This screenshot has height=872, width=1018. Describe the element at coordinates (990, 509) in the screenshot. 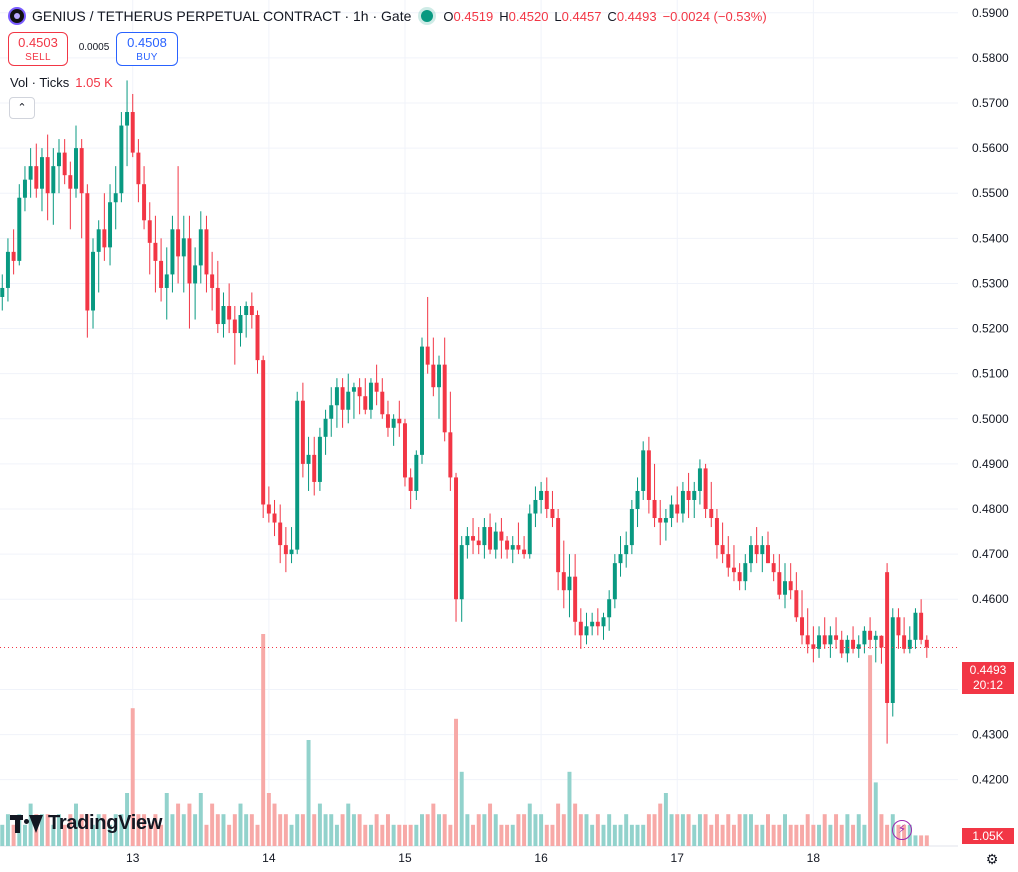

I see `y-tick-label: 0.4800` at that location.